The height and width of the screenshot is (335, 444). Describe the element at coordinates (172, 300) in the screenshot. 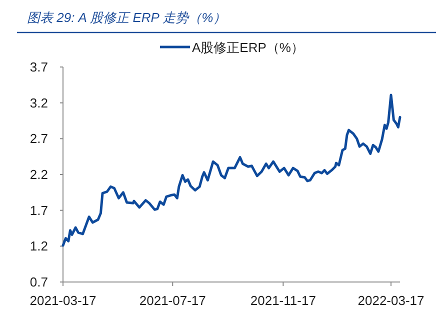

I see `x-tick-label: 2021-07-17` at that location.